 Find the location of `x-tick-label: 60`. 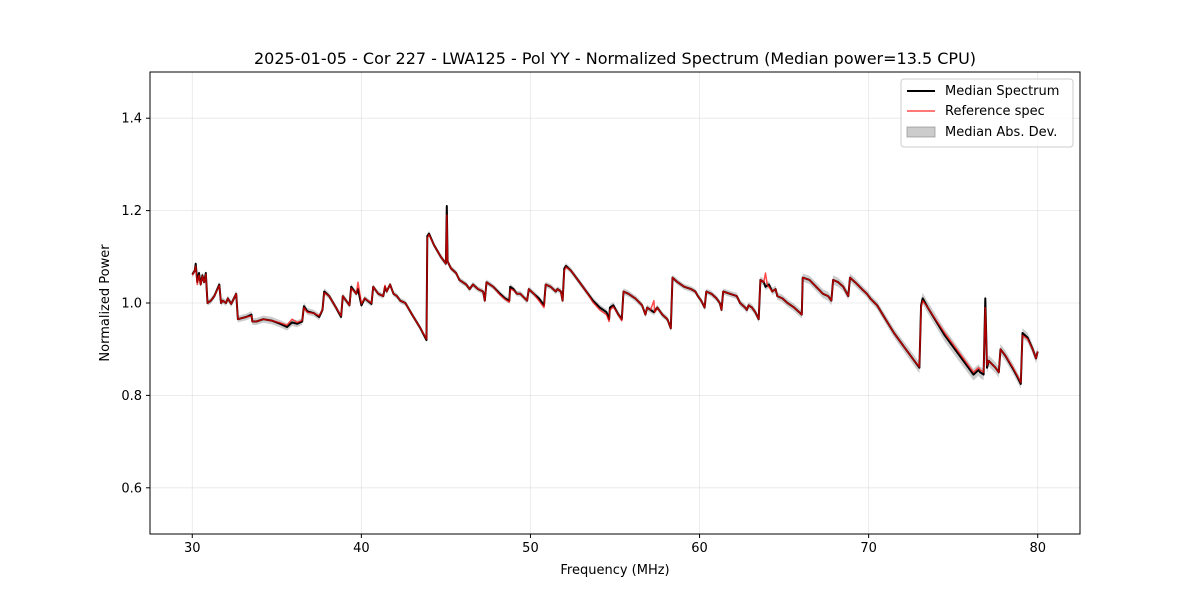

x-tick-label: 60 is located at coordinates (699, 548).